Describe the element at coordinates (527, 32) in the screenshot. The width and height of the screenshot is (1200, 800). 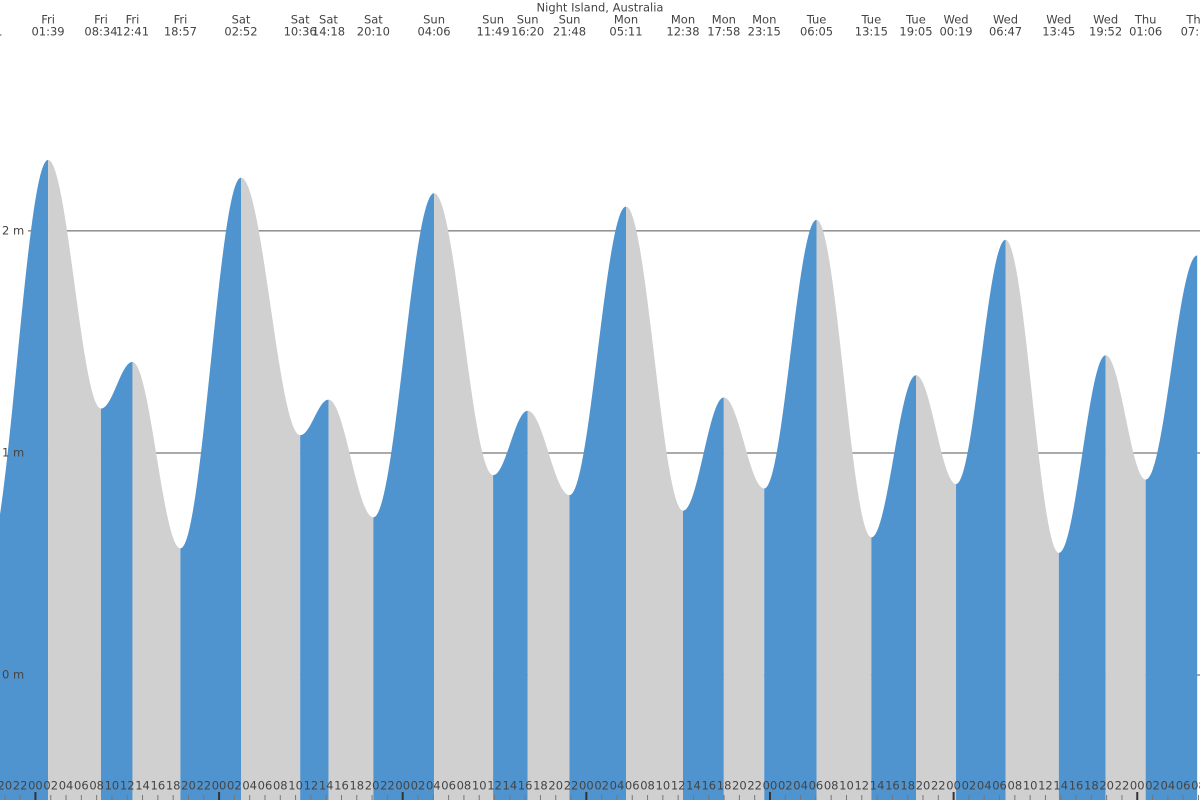
I see `extreme-time: 16:20` at that location.